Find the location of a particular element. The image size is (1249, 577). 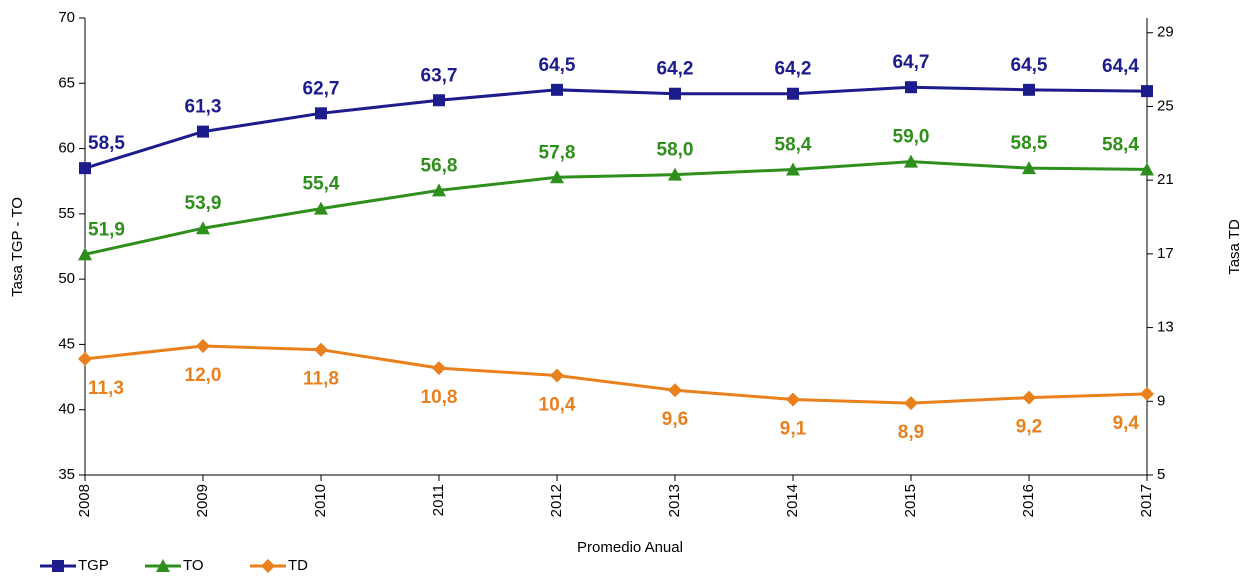

value-label: 56,8 is located at coordinates (439, 165).